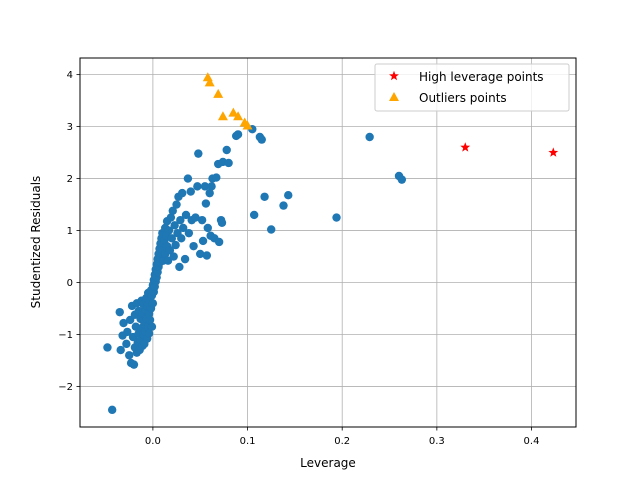 This screenshot has width=640, height=484. Describe the element at coordinates (36, 242) in the screenshot. I see `y-axis-label: Studentized Residuals` at that location.